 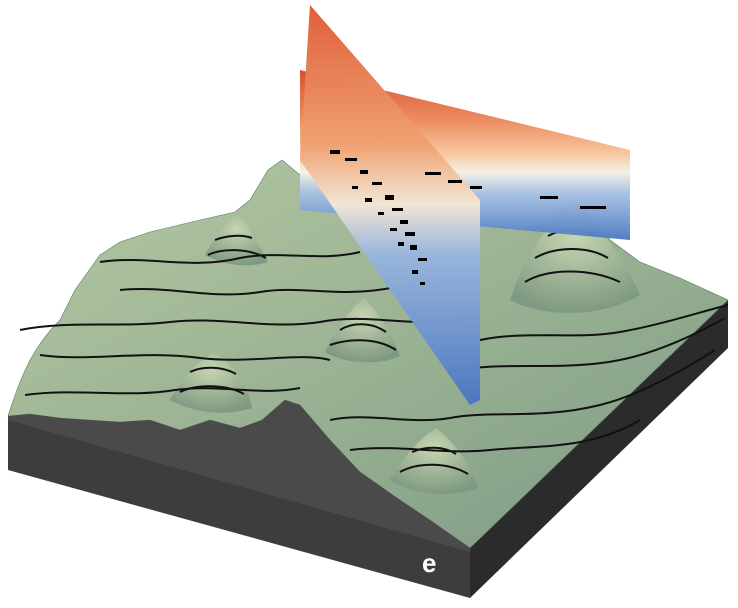 I want to click on sample-points, so click(x=468, y=217).